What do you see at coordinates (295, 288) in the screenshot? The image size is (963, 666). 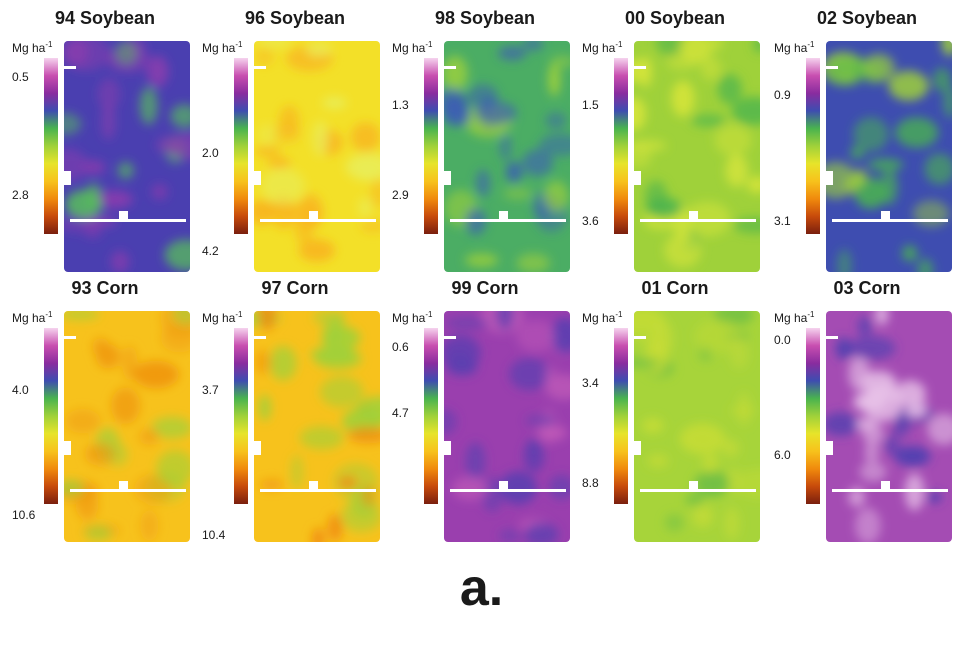 I see `panel-title: 97 Corn` at bounding box center [295, 288].